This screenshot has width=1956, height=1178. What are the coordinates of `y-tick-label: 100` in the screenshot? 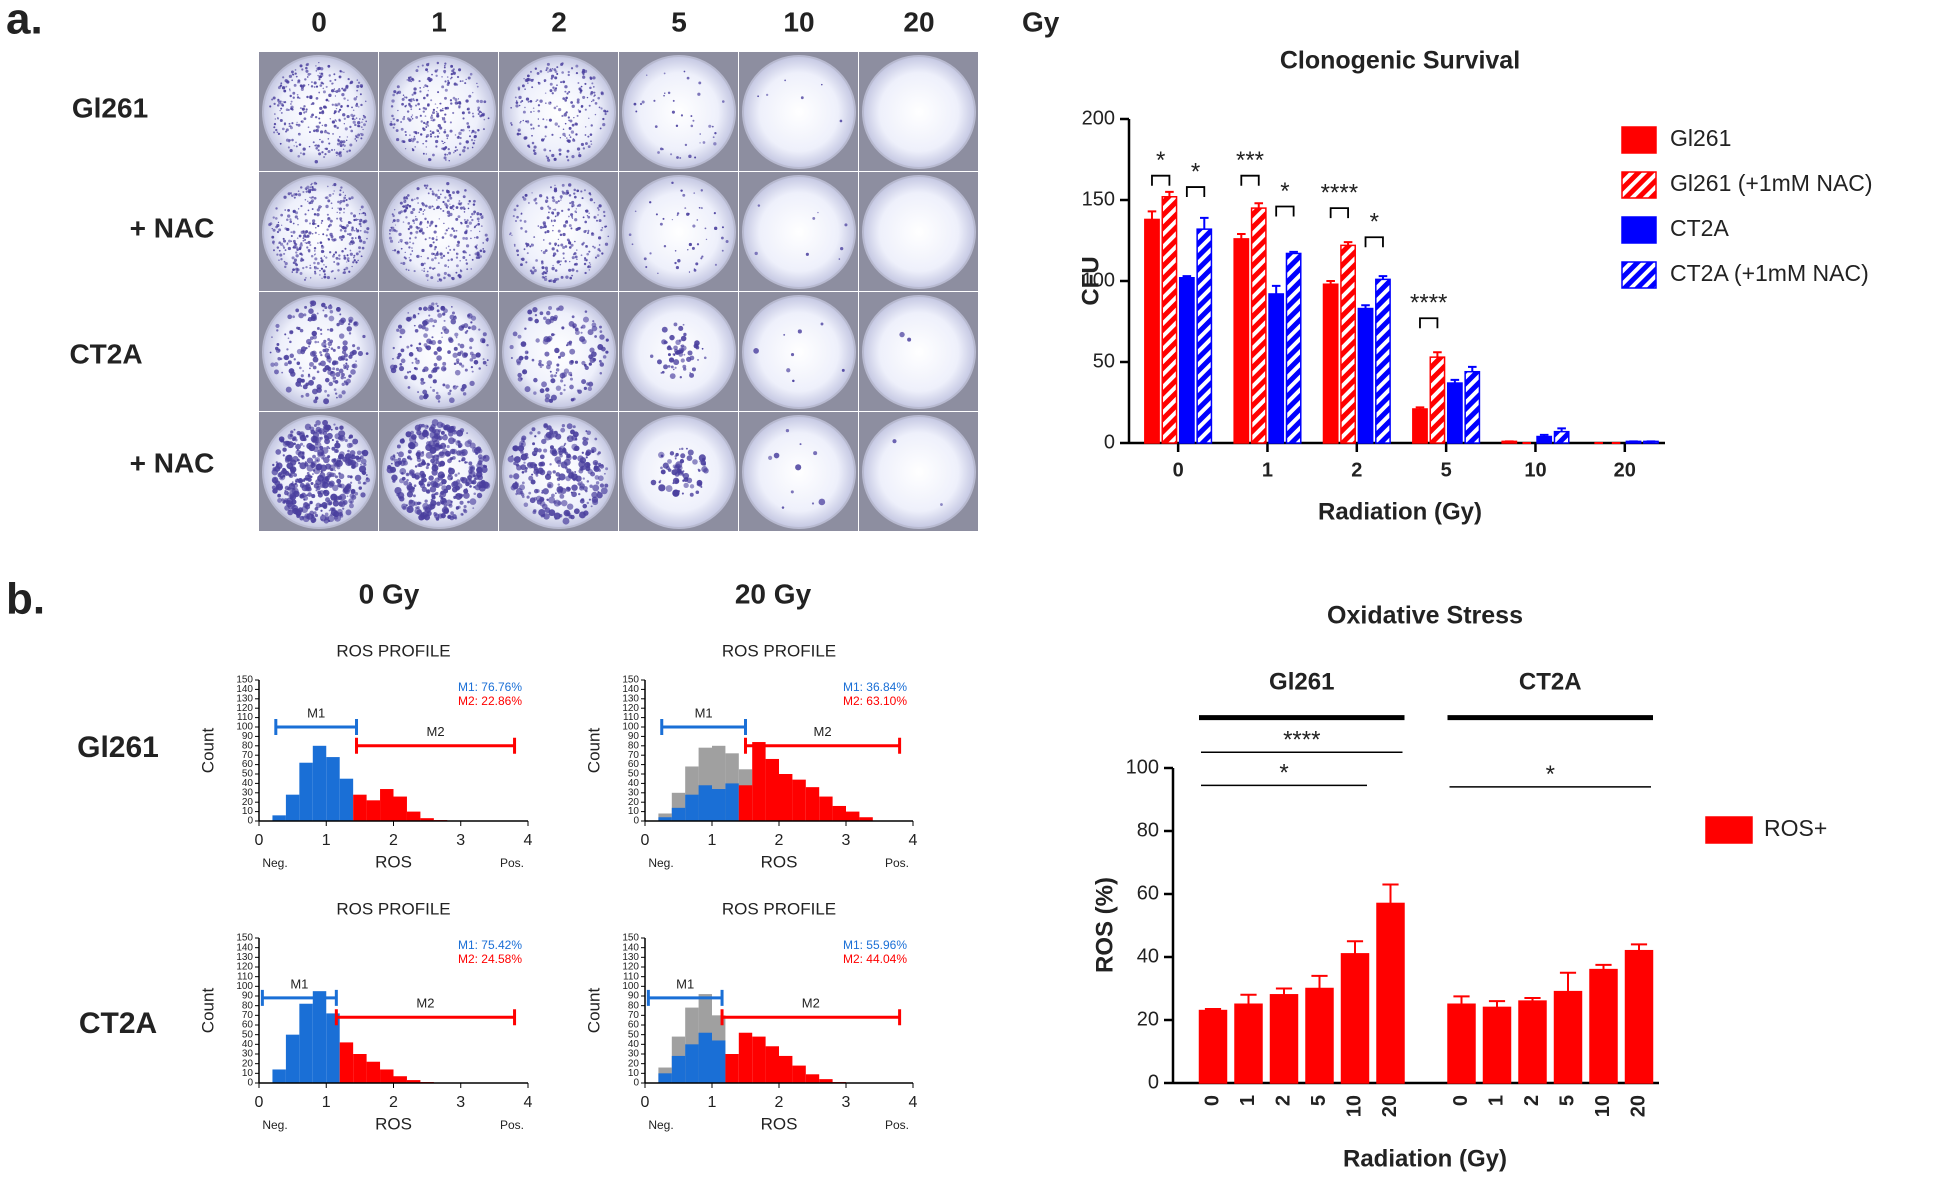 It's located at (630, 727).